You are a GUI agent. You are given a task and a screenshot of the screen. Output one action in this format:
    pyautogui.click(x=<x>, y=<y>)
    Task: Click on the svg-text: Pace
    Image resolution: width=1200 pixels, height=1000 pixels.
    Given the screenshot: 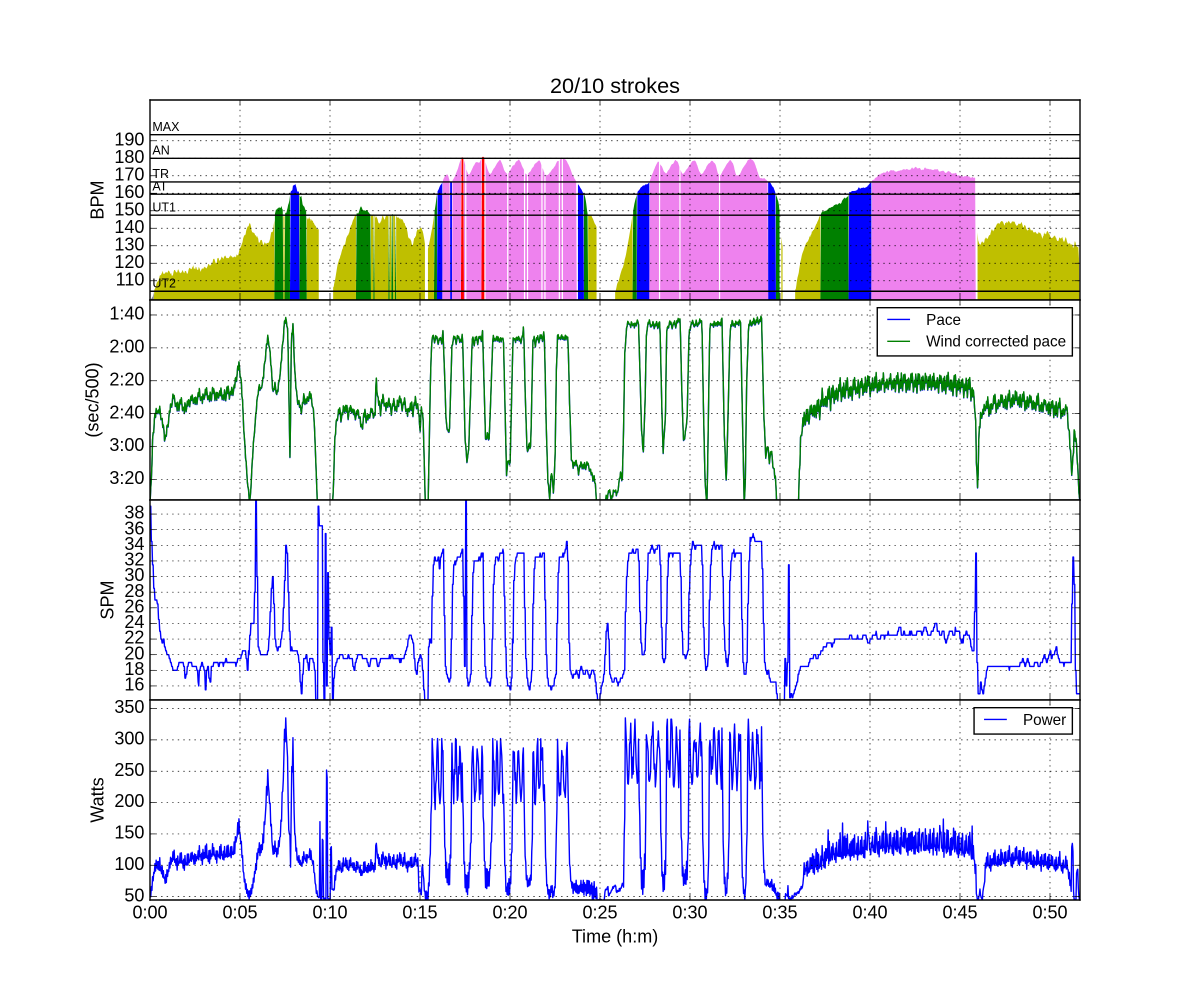 What is the action you would take?
    pyautogui.click(x=943, y=320)
    